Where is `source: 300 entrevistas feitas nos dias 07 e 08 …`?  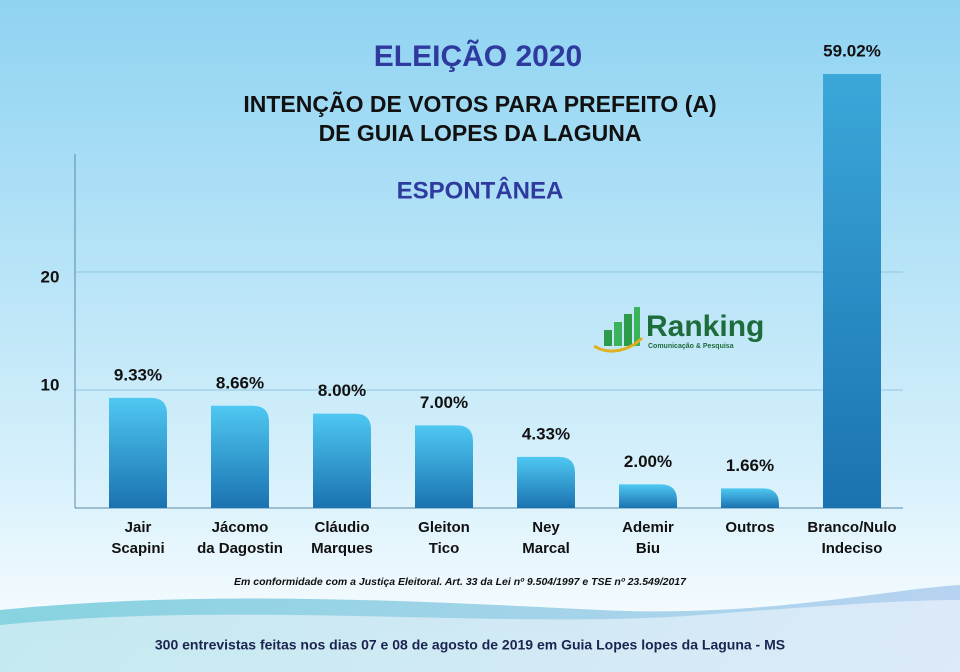
source: 300 entrevistas feitas nos dias 07 e 08 … is located at coordinates (470, 645).